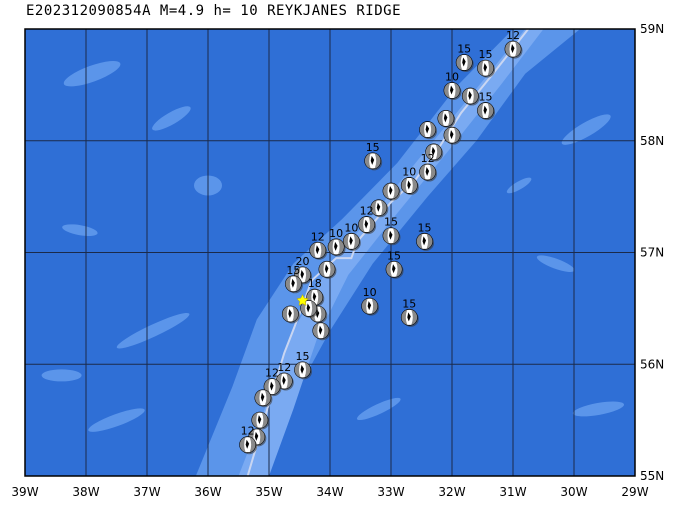  What do you see at coordinates (451, 492) in the screenshot?
I see `longitude-tick-label: 32W` at bounding box center [451, 492].